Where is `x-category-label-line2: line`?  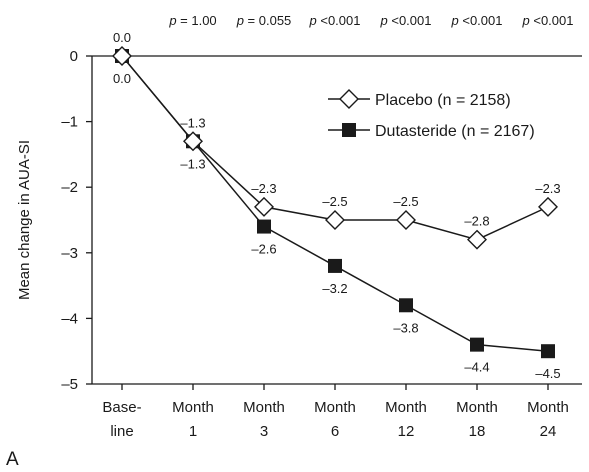
x-category-label-line2: line is located at coordinates (121, 431).